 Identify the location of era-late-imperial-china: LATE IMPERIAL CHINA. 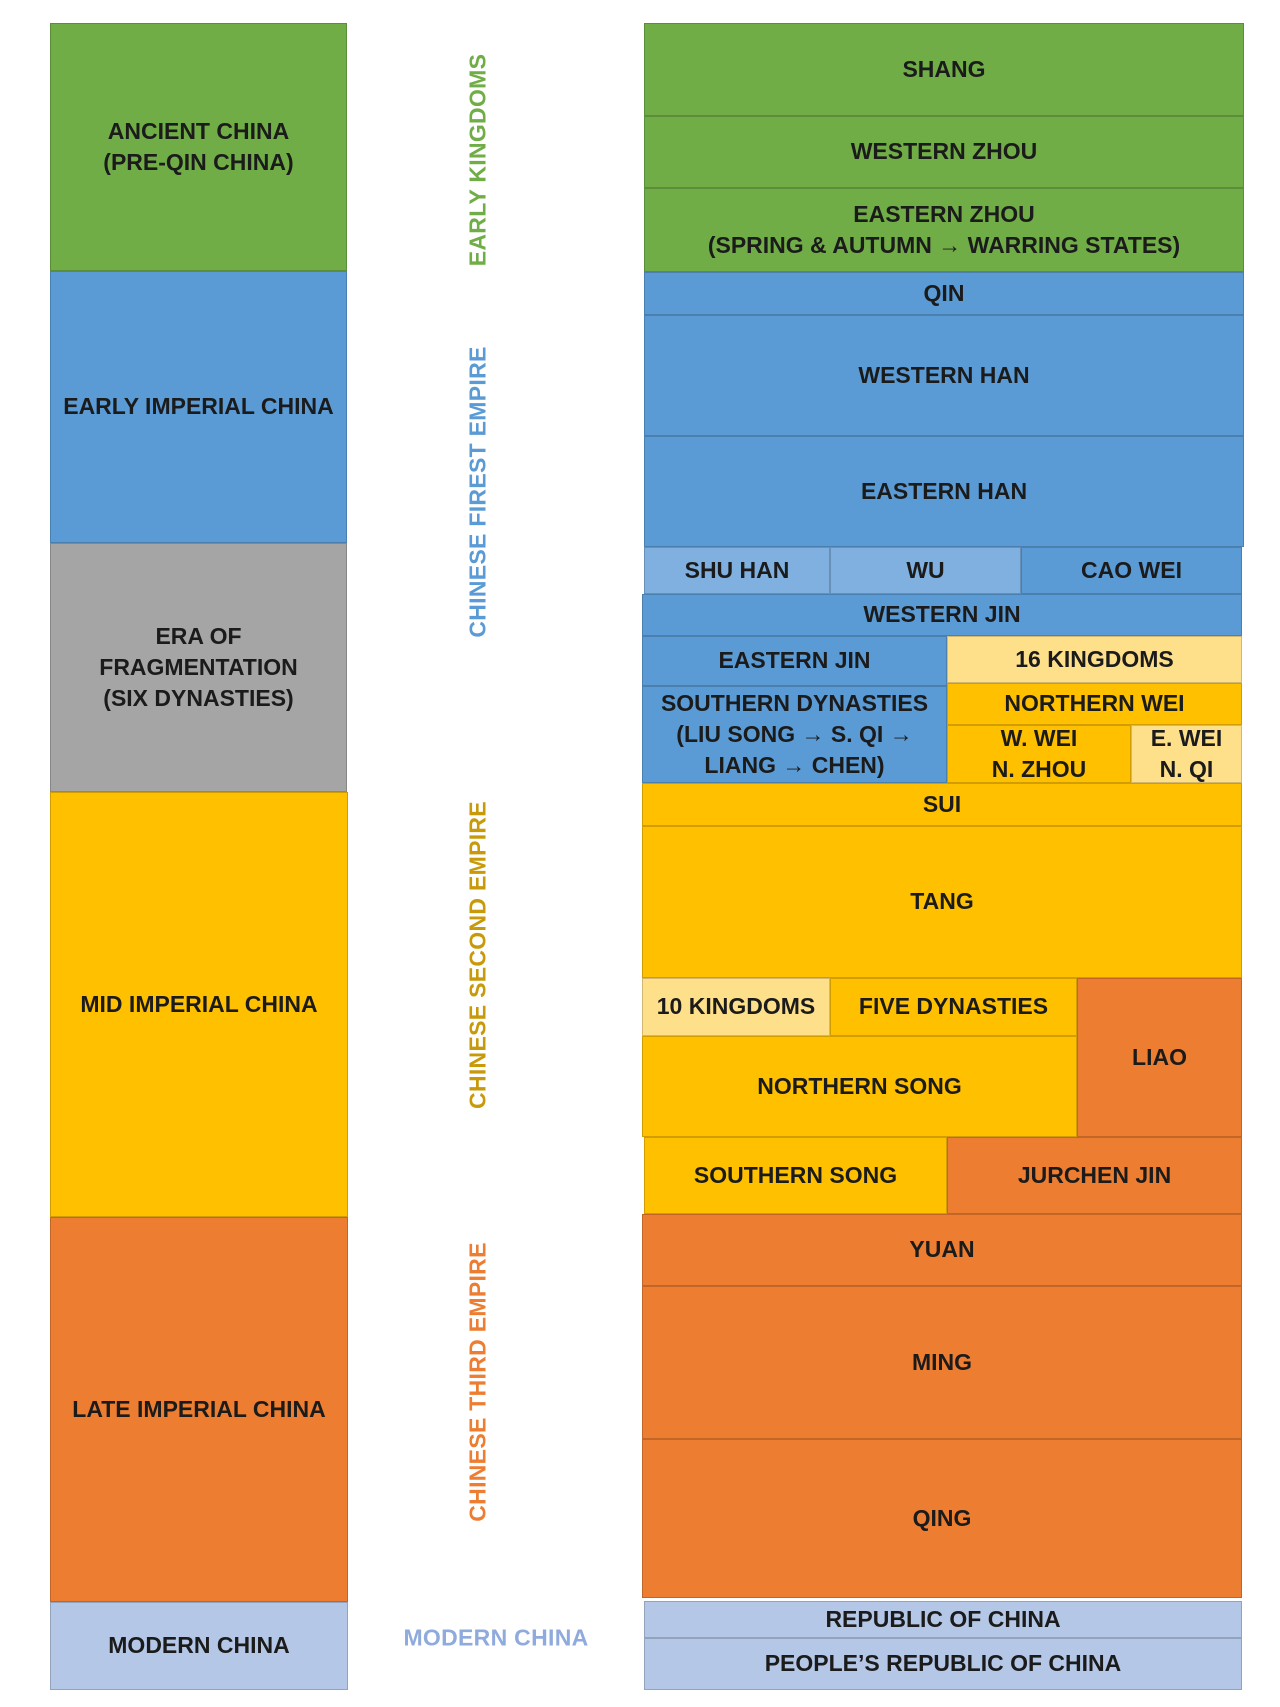
(199, 1409).